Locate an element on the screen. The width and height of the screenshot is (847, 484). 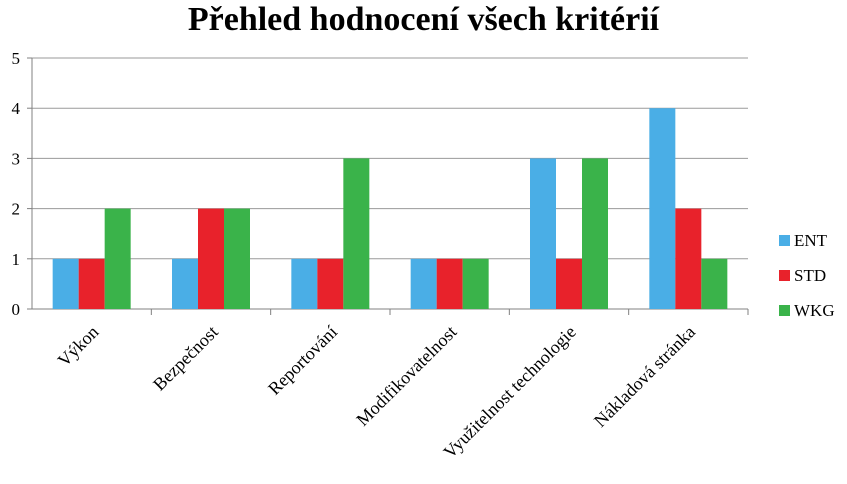
x-category-label: Modifikovatelnost is located at coordinates (406, 376).